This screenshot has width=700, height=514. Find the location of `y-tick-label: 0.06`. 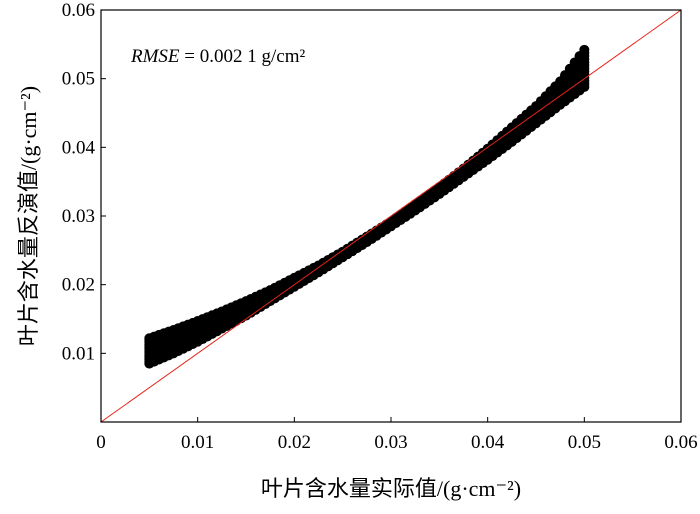

y-tick-label: 0.06 is located at coordinates (78, 10).